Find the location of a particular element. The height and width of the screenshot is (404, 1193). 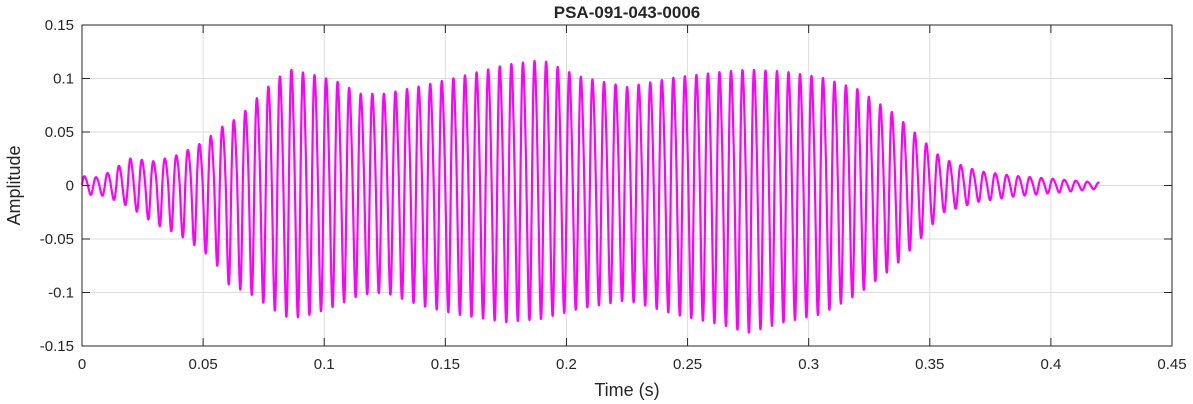

x-tick-label: 0.25 is located at coordinates (687, 364).